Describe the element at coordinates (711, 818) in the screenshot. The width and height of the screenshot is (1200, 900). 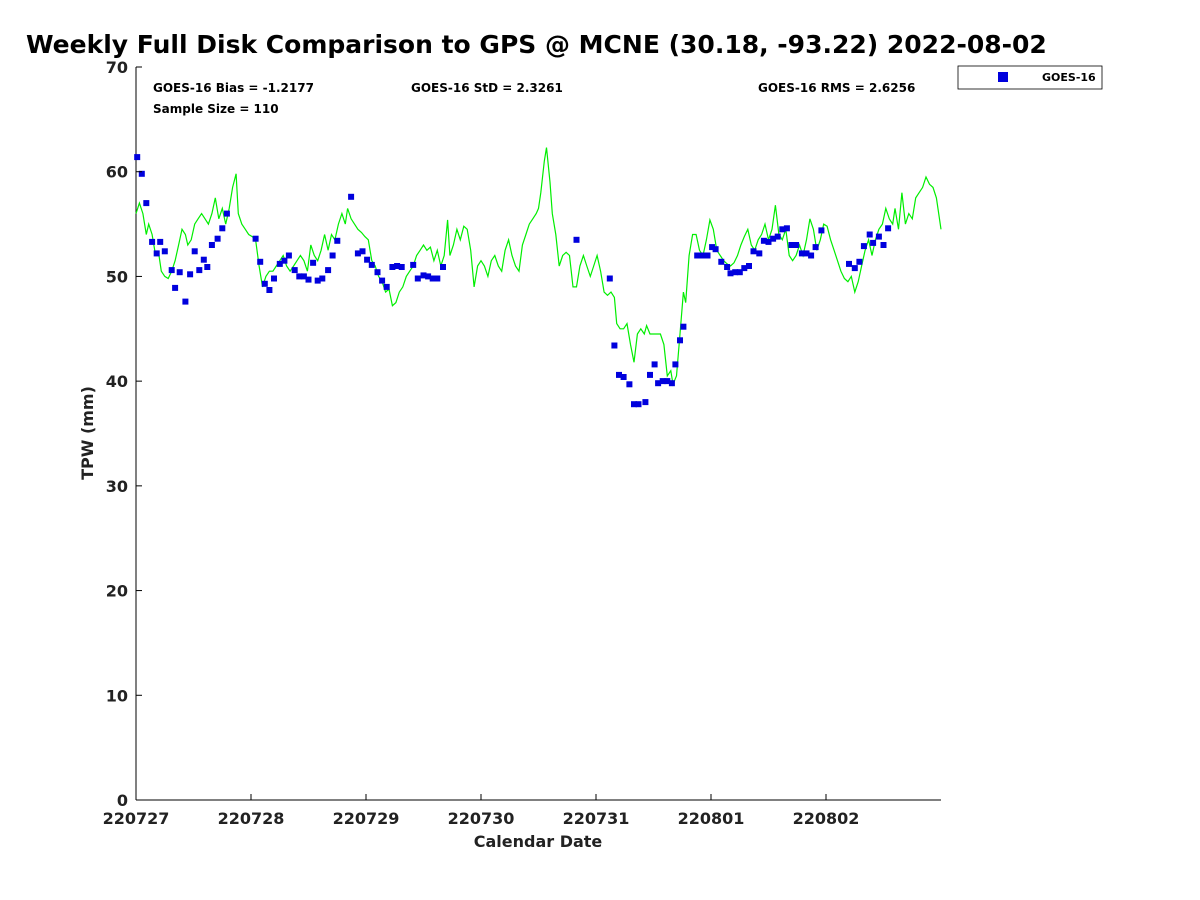
I see `x-tick-label: 220801` at that location.